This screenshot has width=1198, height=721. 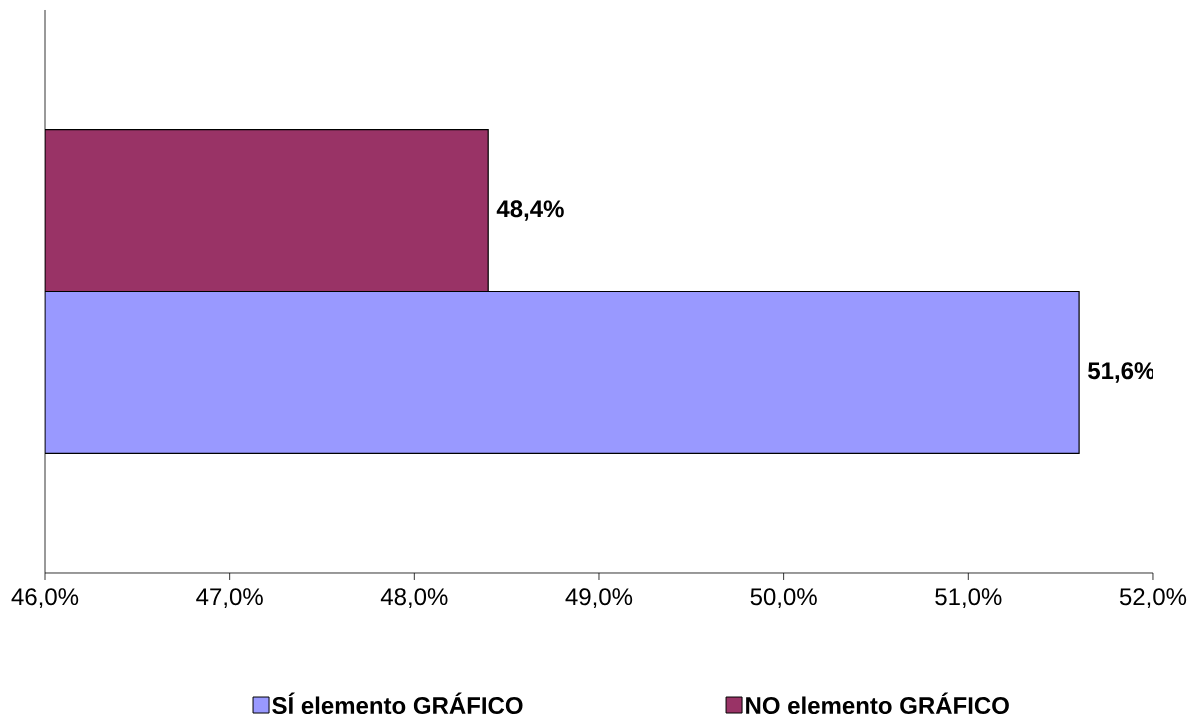 What do you see at coordinates (599, 597) in the screenshot?
I see `x-tick-label: 49,0%` at bounding box center [599, 597].